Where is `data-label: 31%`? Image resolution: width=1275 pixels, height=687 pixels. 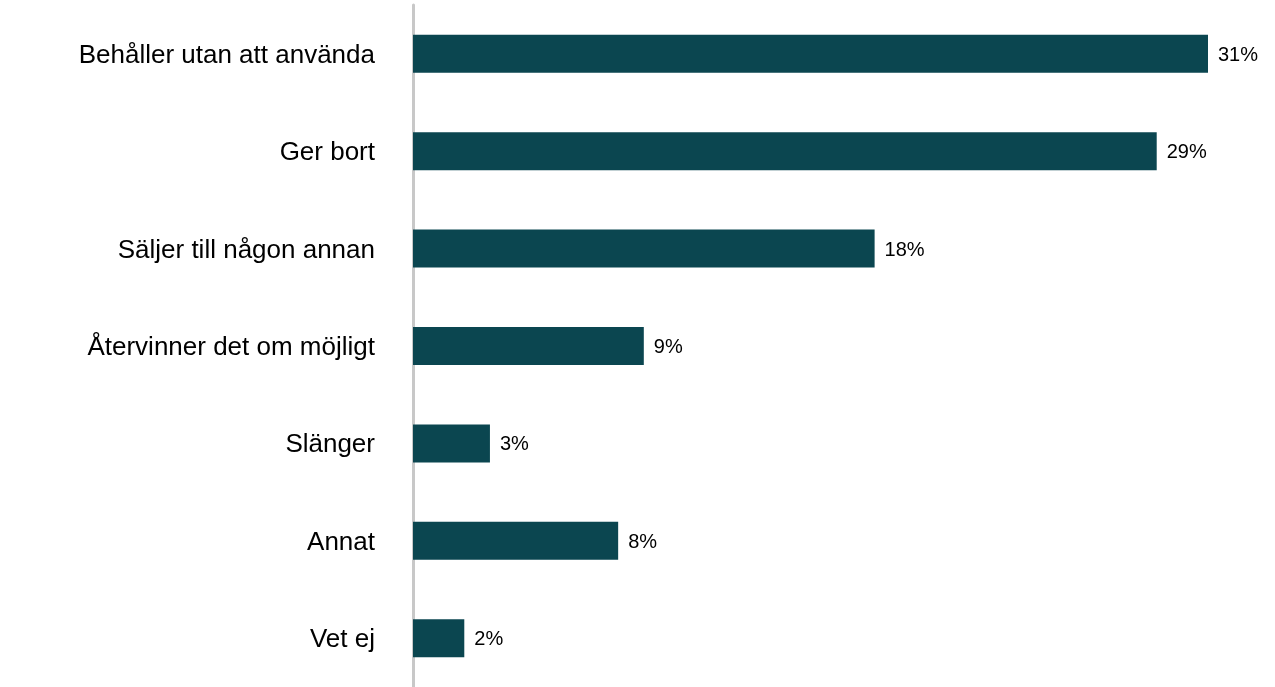 data-label: 31% is located at coordinates (1238, 53).